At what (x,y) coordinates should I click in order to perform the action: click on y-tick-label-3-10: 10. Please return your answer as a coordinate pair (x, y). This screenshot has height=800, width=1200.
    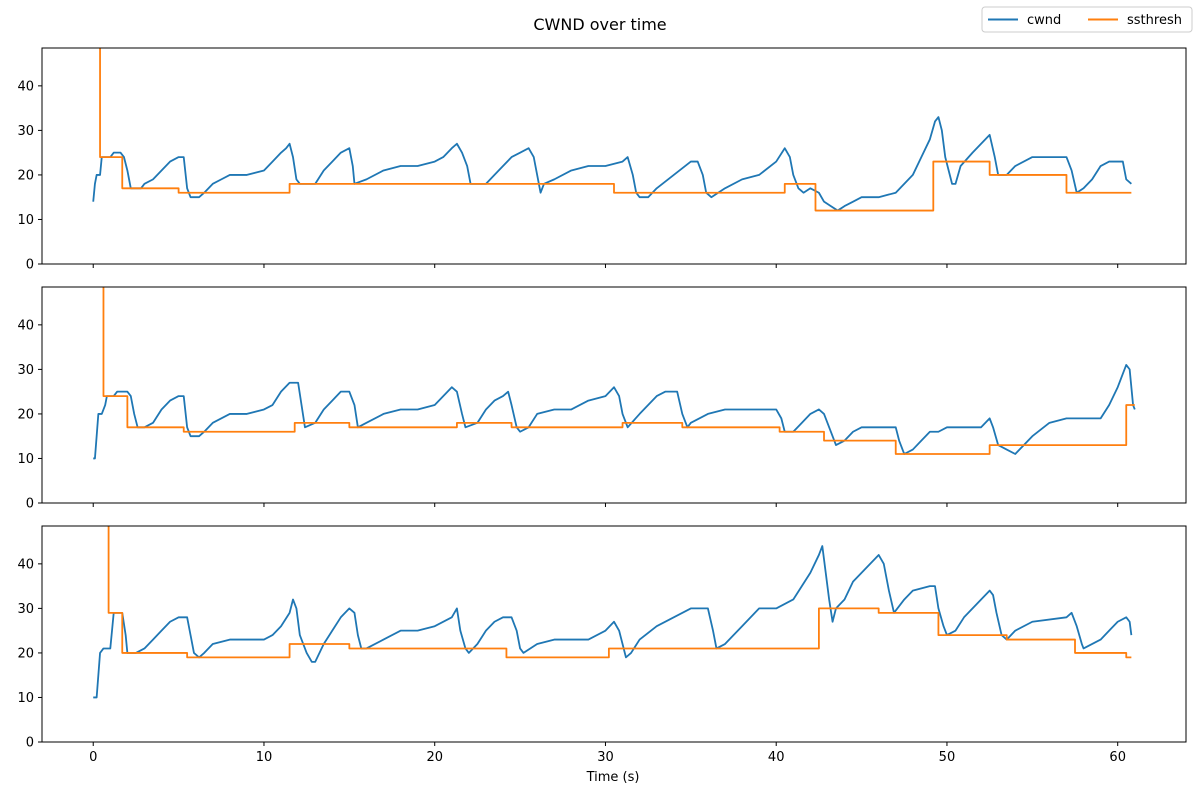
    Looking at the image, I should click on (25, 698).